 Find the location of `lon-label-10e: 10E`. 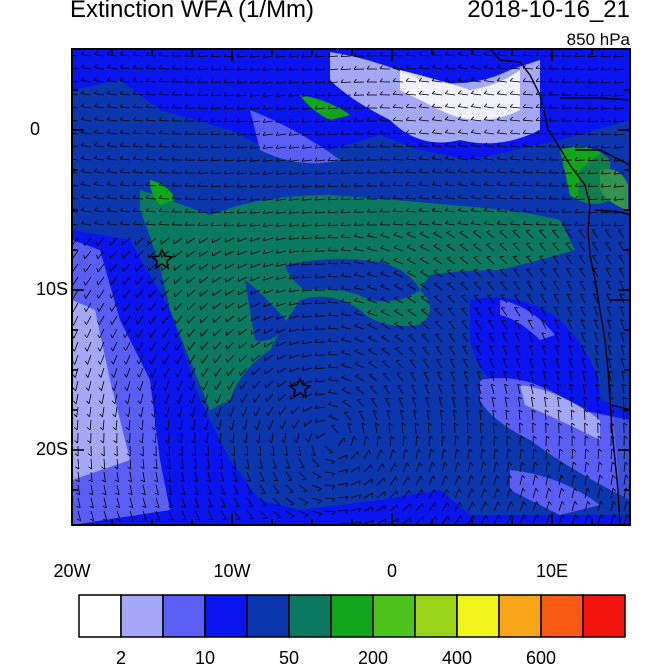

lon-label-10e: 10E is located at coordinates (552, 571).